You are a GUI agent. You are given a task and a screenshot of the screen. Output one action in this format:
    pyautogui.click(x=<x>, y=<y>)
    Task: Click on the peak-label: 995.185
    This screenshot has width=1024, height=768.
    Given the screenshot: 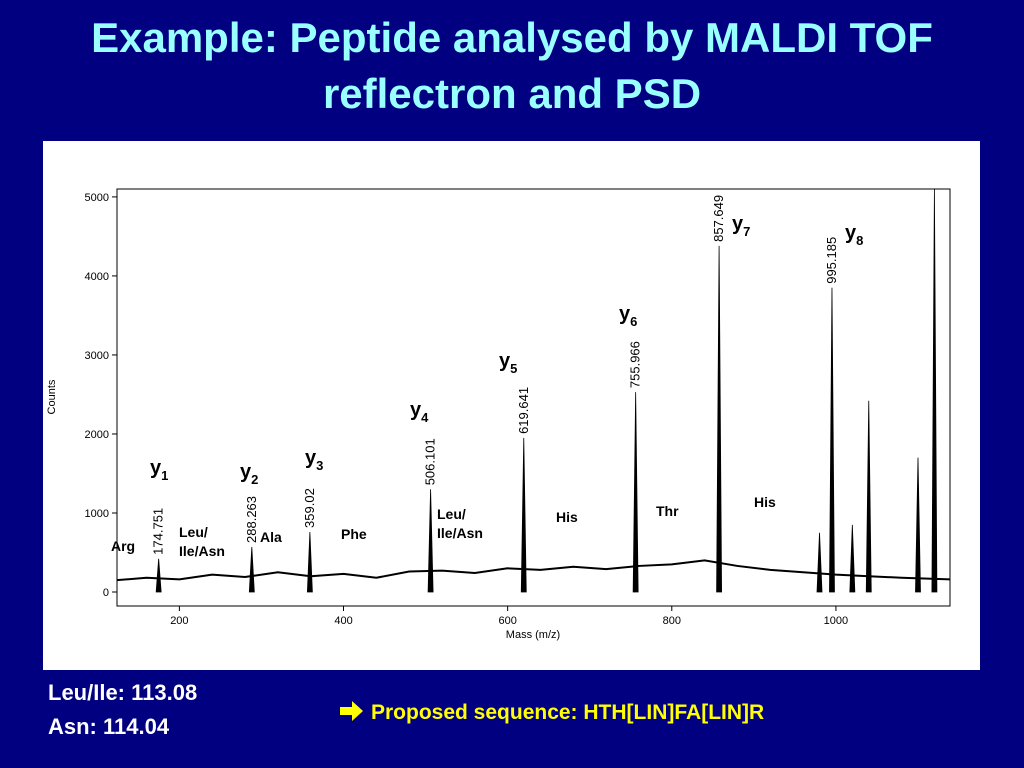 What is the action you would take?
    pyautogui.click(x=831, y=260)
    